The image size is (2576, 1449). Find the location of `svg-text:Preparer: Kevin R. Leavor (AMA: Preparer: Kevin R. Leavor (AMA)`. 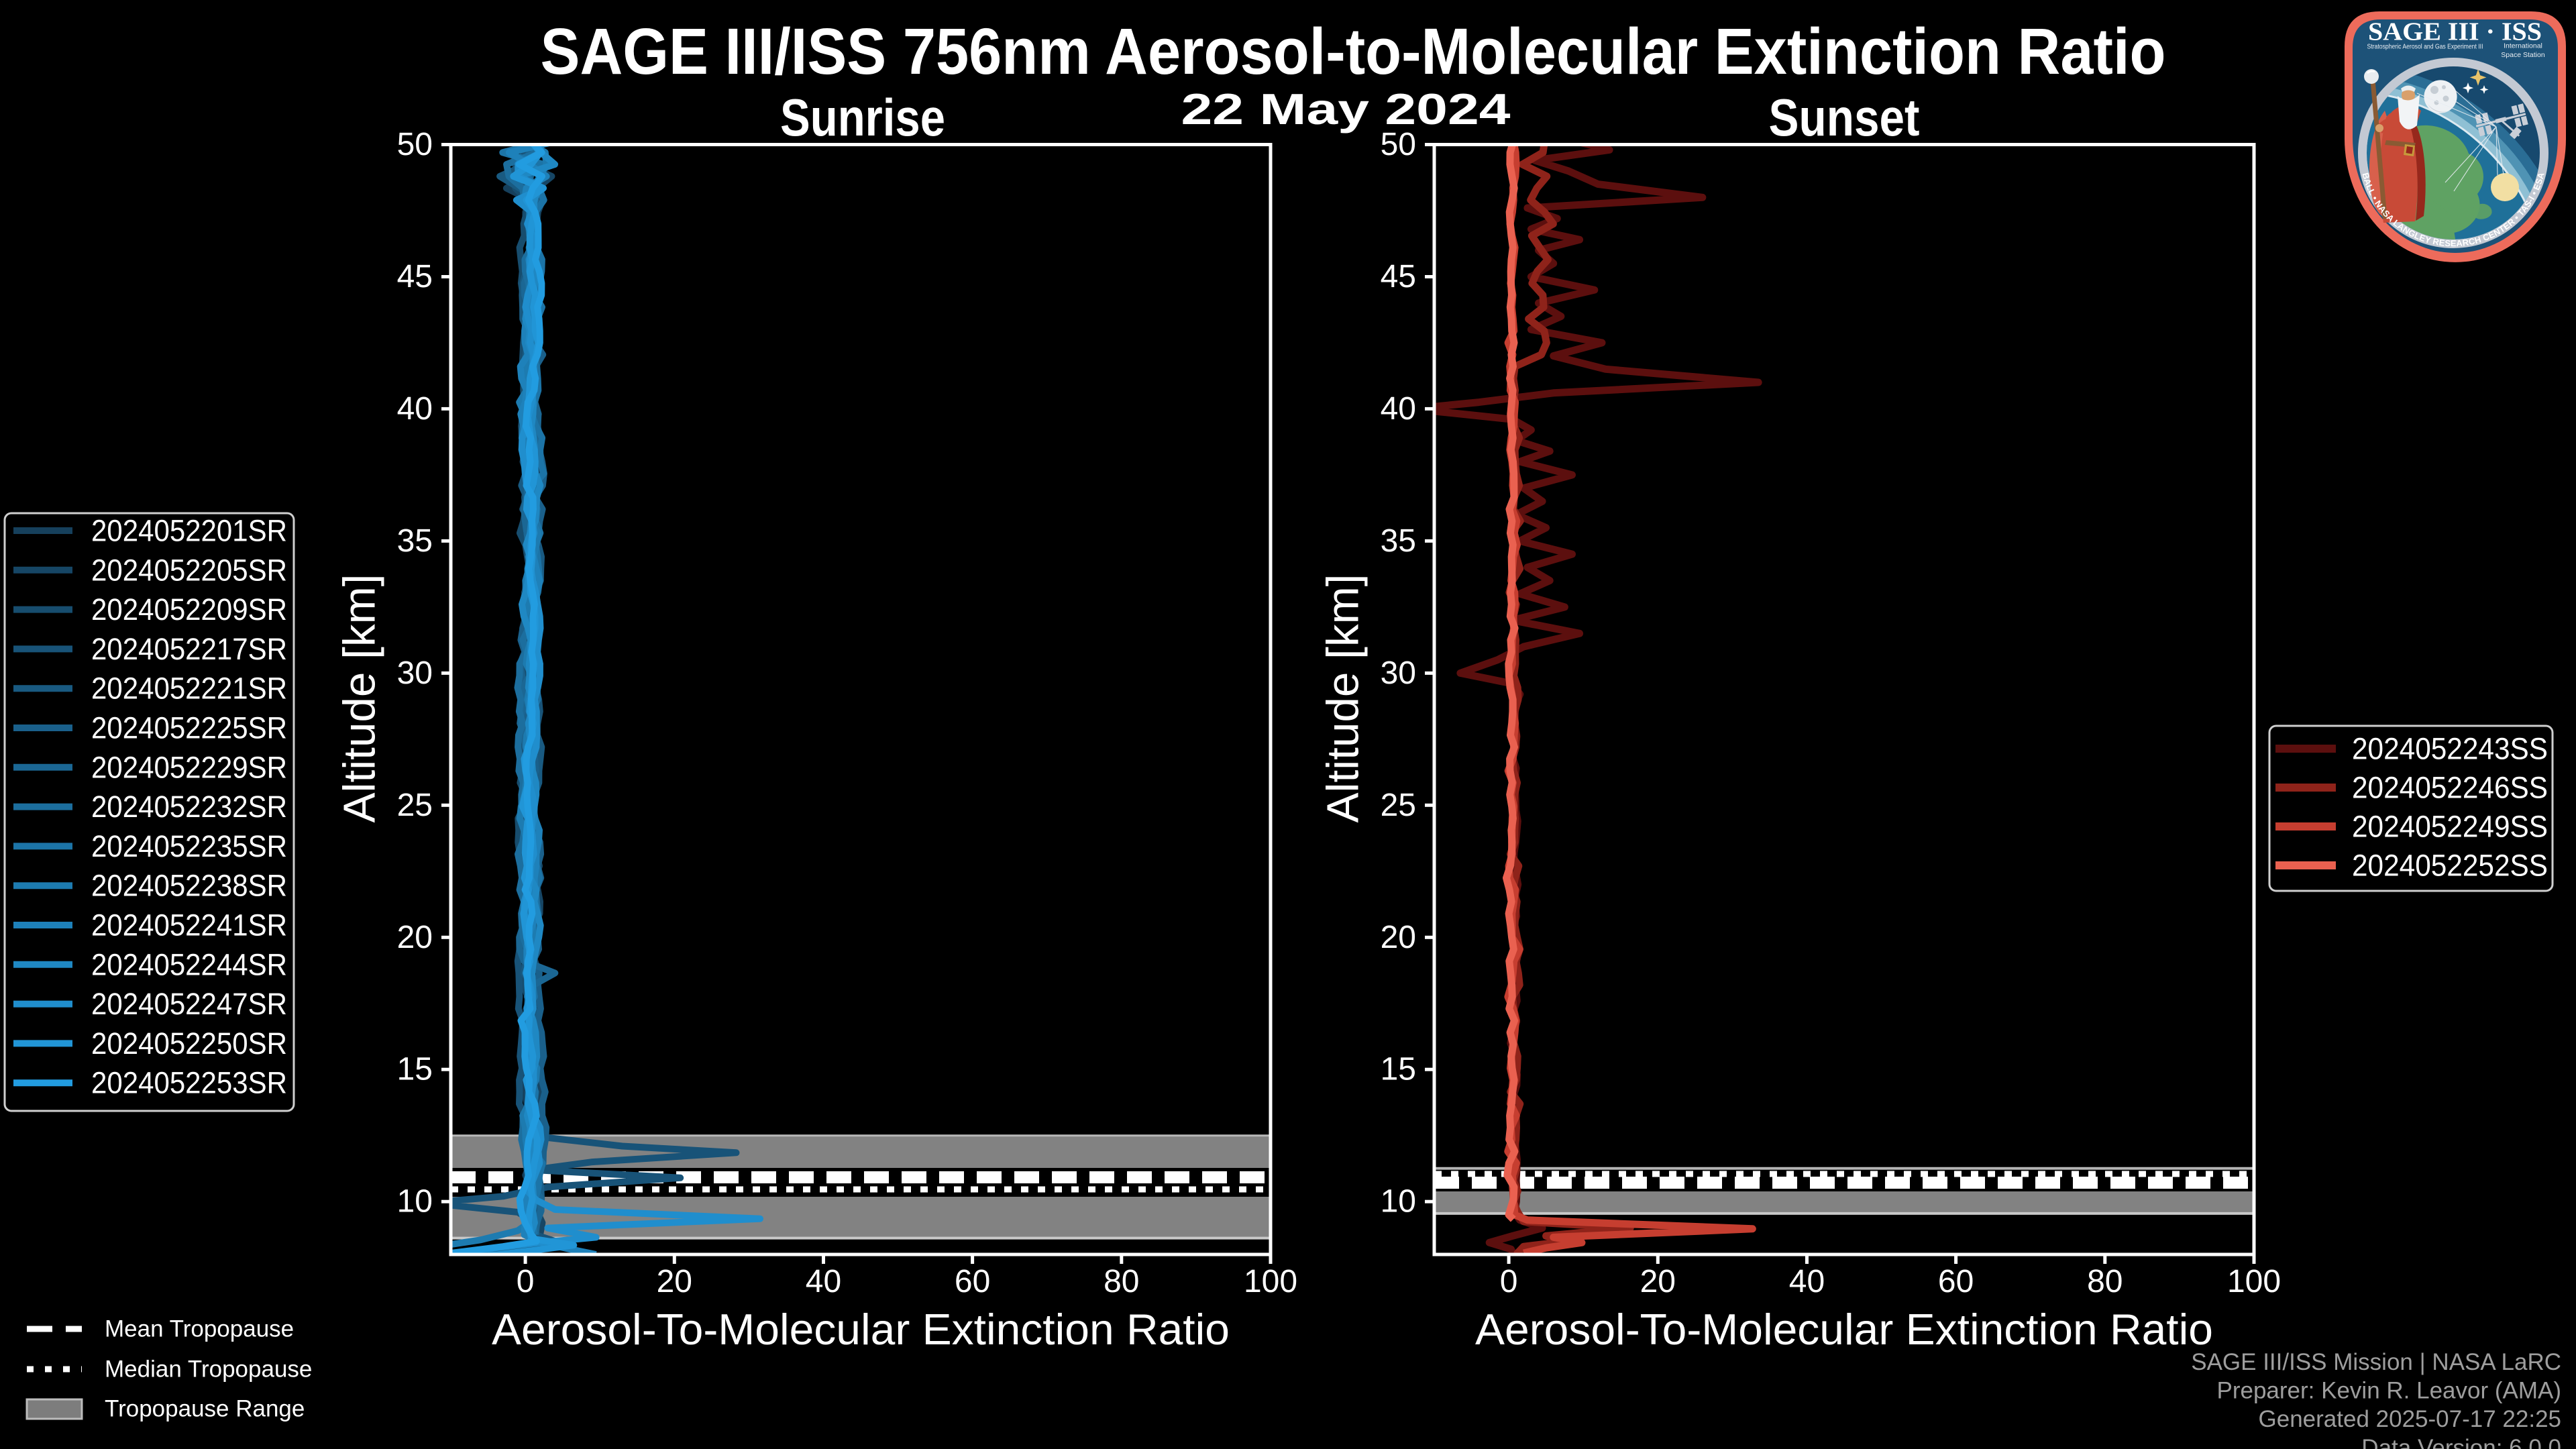

svg-text:Preparer: Kevin R. Leavor (AMA: Preparer: Kevin R. Leavor (AMA) is located at coordinates (2388, 1391).